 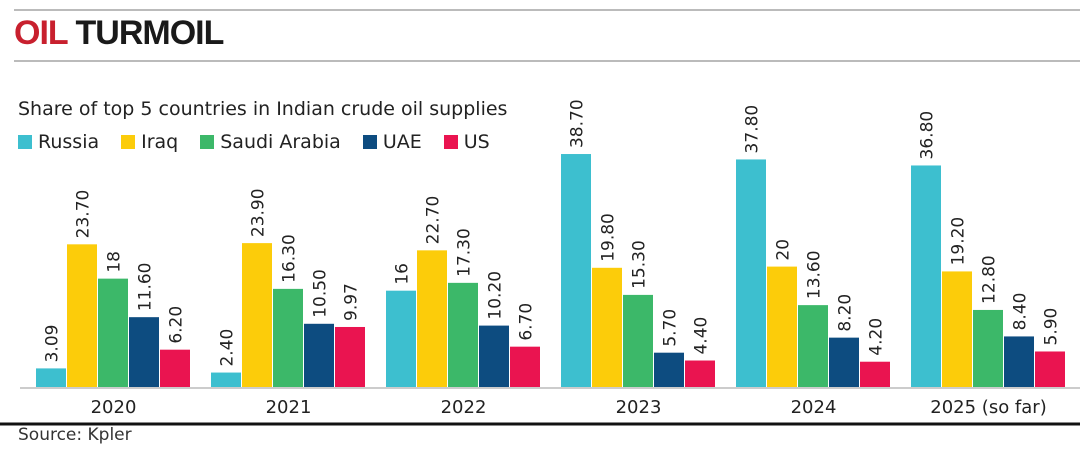 What do you see at coordinates (1021, 312) in the screenshot?
I see `data-label: 8.40` at bounding box center [1021, 312].